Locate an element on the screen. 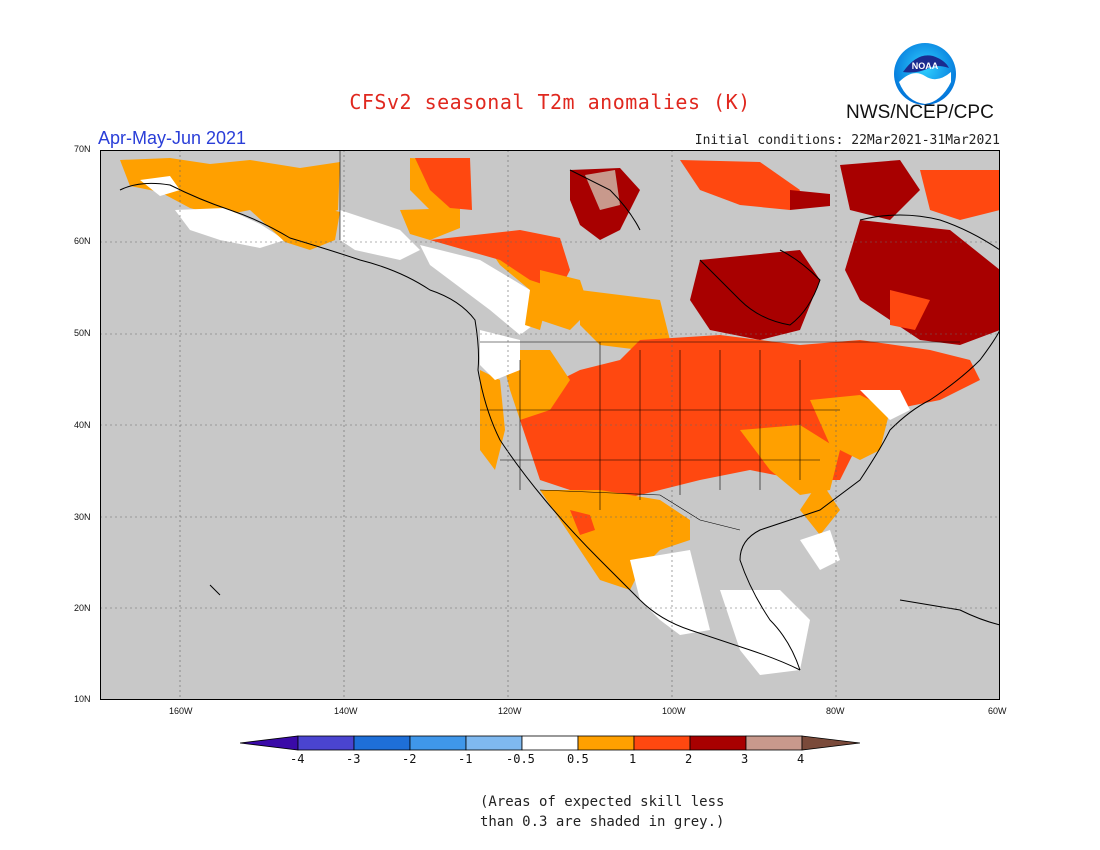  colorbar-label: 0.5 is located at coordinates (578, 759).